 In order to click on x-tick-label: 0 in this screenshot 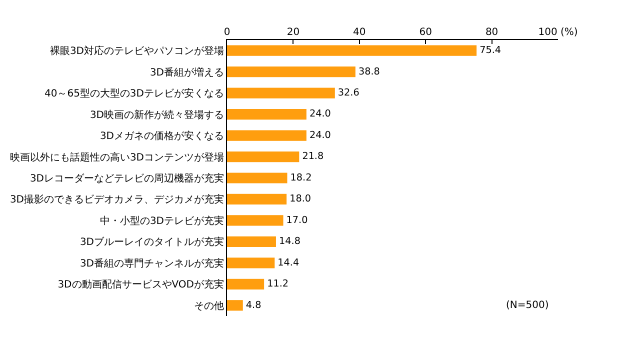, I will do `click(227, 32)`.